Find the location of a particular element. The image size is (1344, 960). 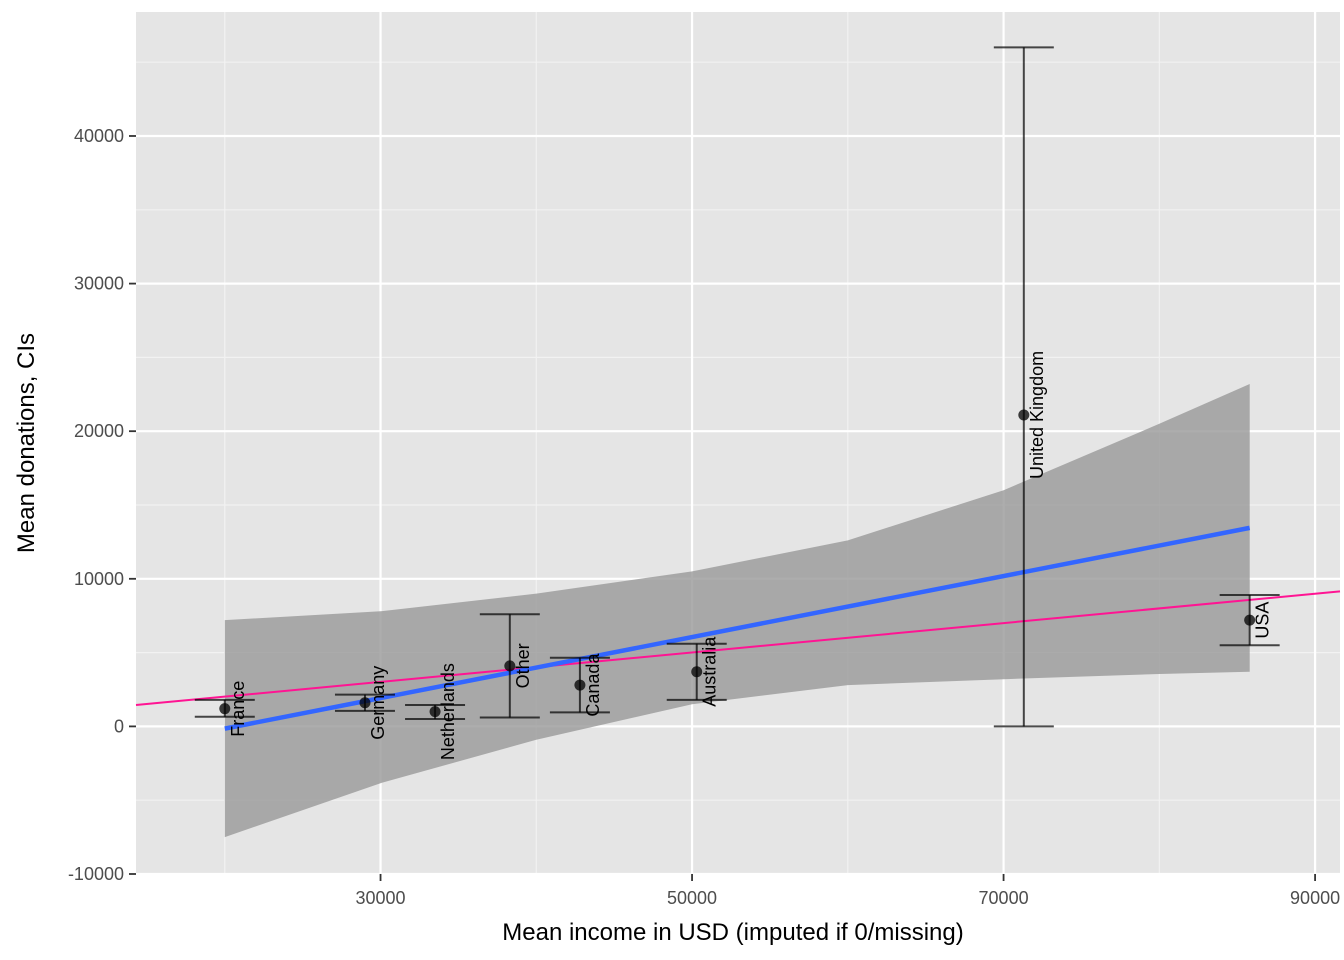

point-label: Australia is located at coordinates (710, 671).